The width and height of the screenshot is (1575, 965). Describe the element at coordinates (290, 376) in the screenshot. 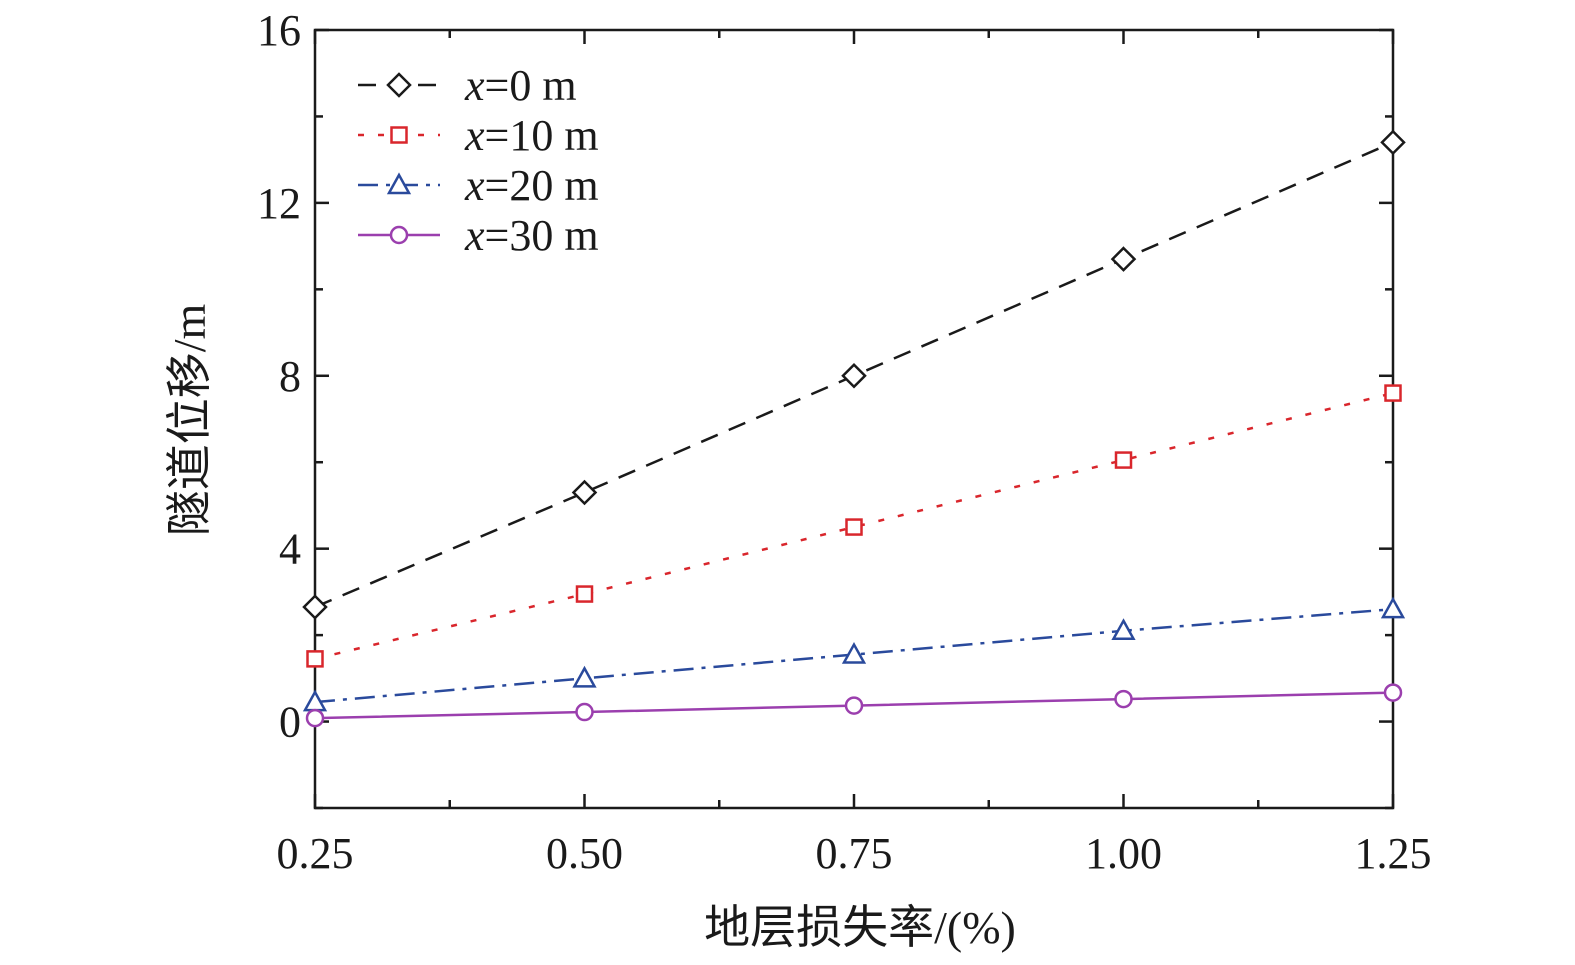

I see `y-tick-label: 8` at that location.